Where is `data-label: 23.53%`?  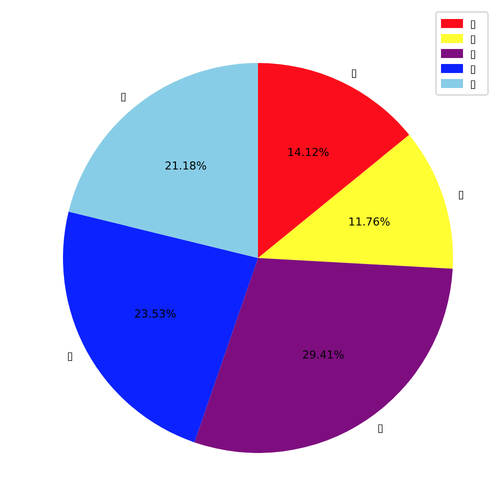 data-label: 23.53% is located at coordinates (155, 314).